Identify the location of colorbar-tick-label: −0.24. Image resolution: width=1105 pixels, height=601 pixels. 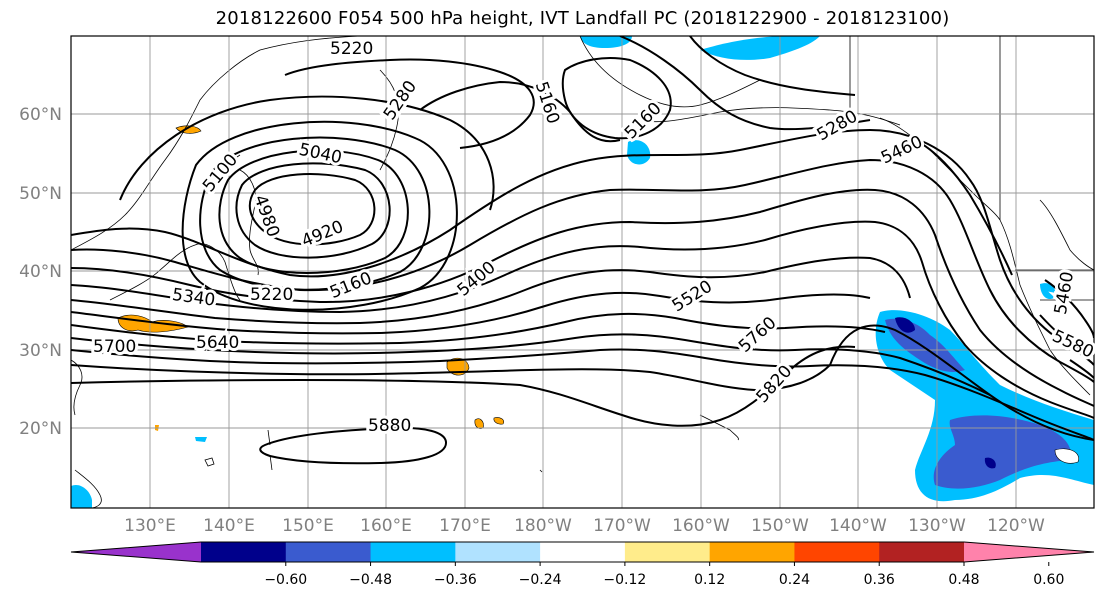
(540, 580).